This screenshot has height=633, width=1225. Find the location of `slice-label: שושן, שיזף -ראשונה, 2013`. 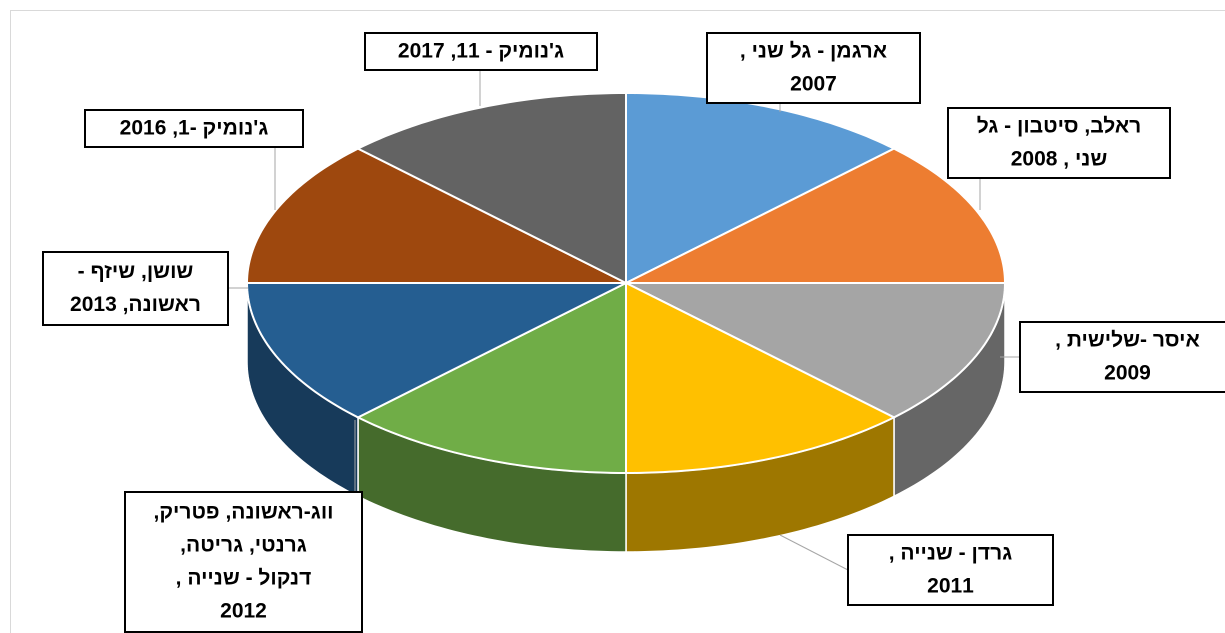

slice-label: שושן, שיזף -ראשונה, 2013 is located at coordinates (135, 288).